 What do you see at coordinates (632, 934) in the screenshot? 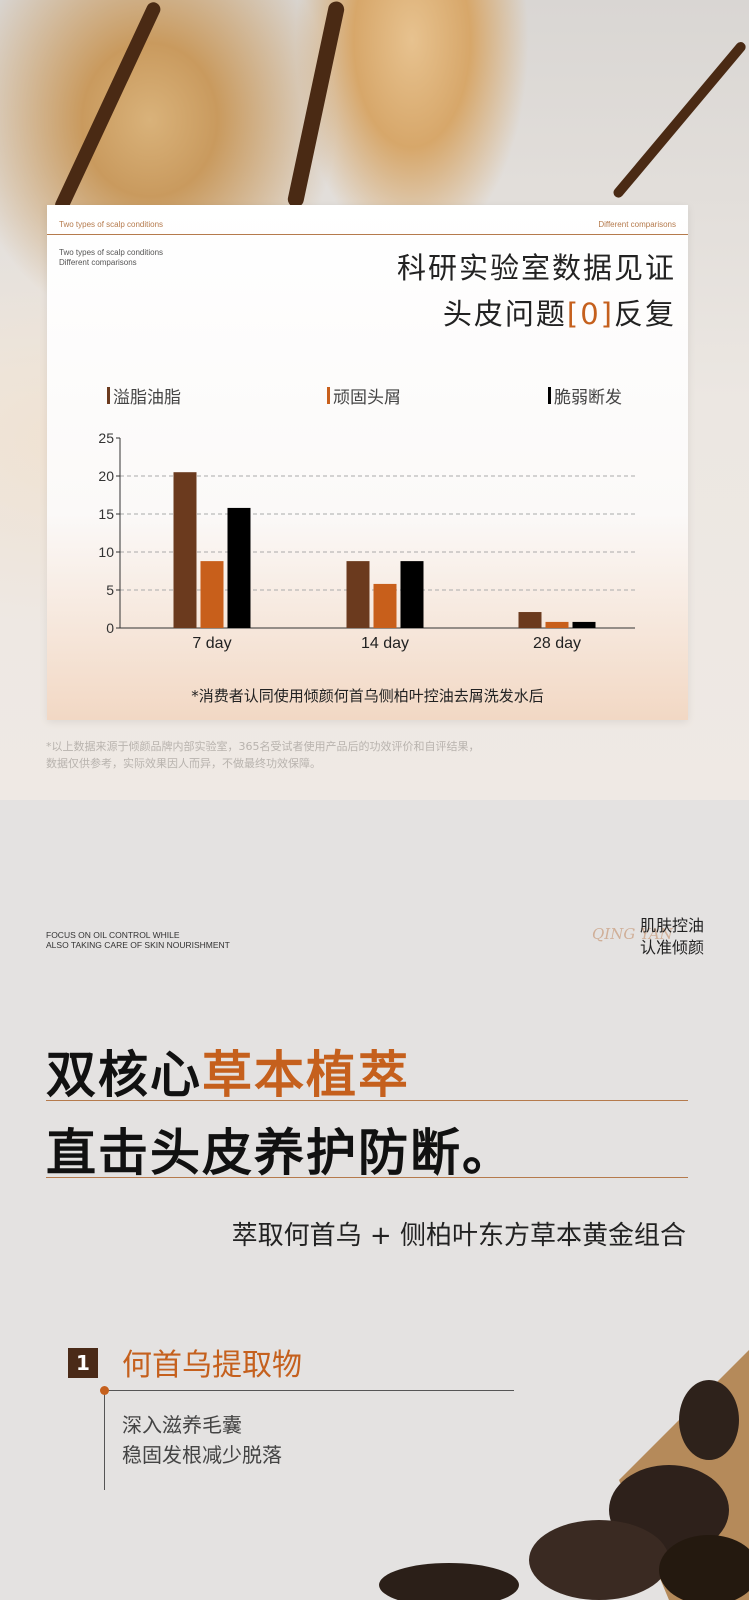
I see `brand-script-logo: QING YAN` at bounding box center [632, 934].